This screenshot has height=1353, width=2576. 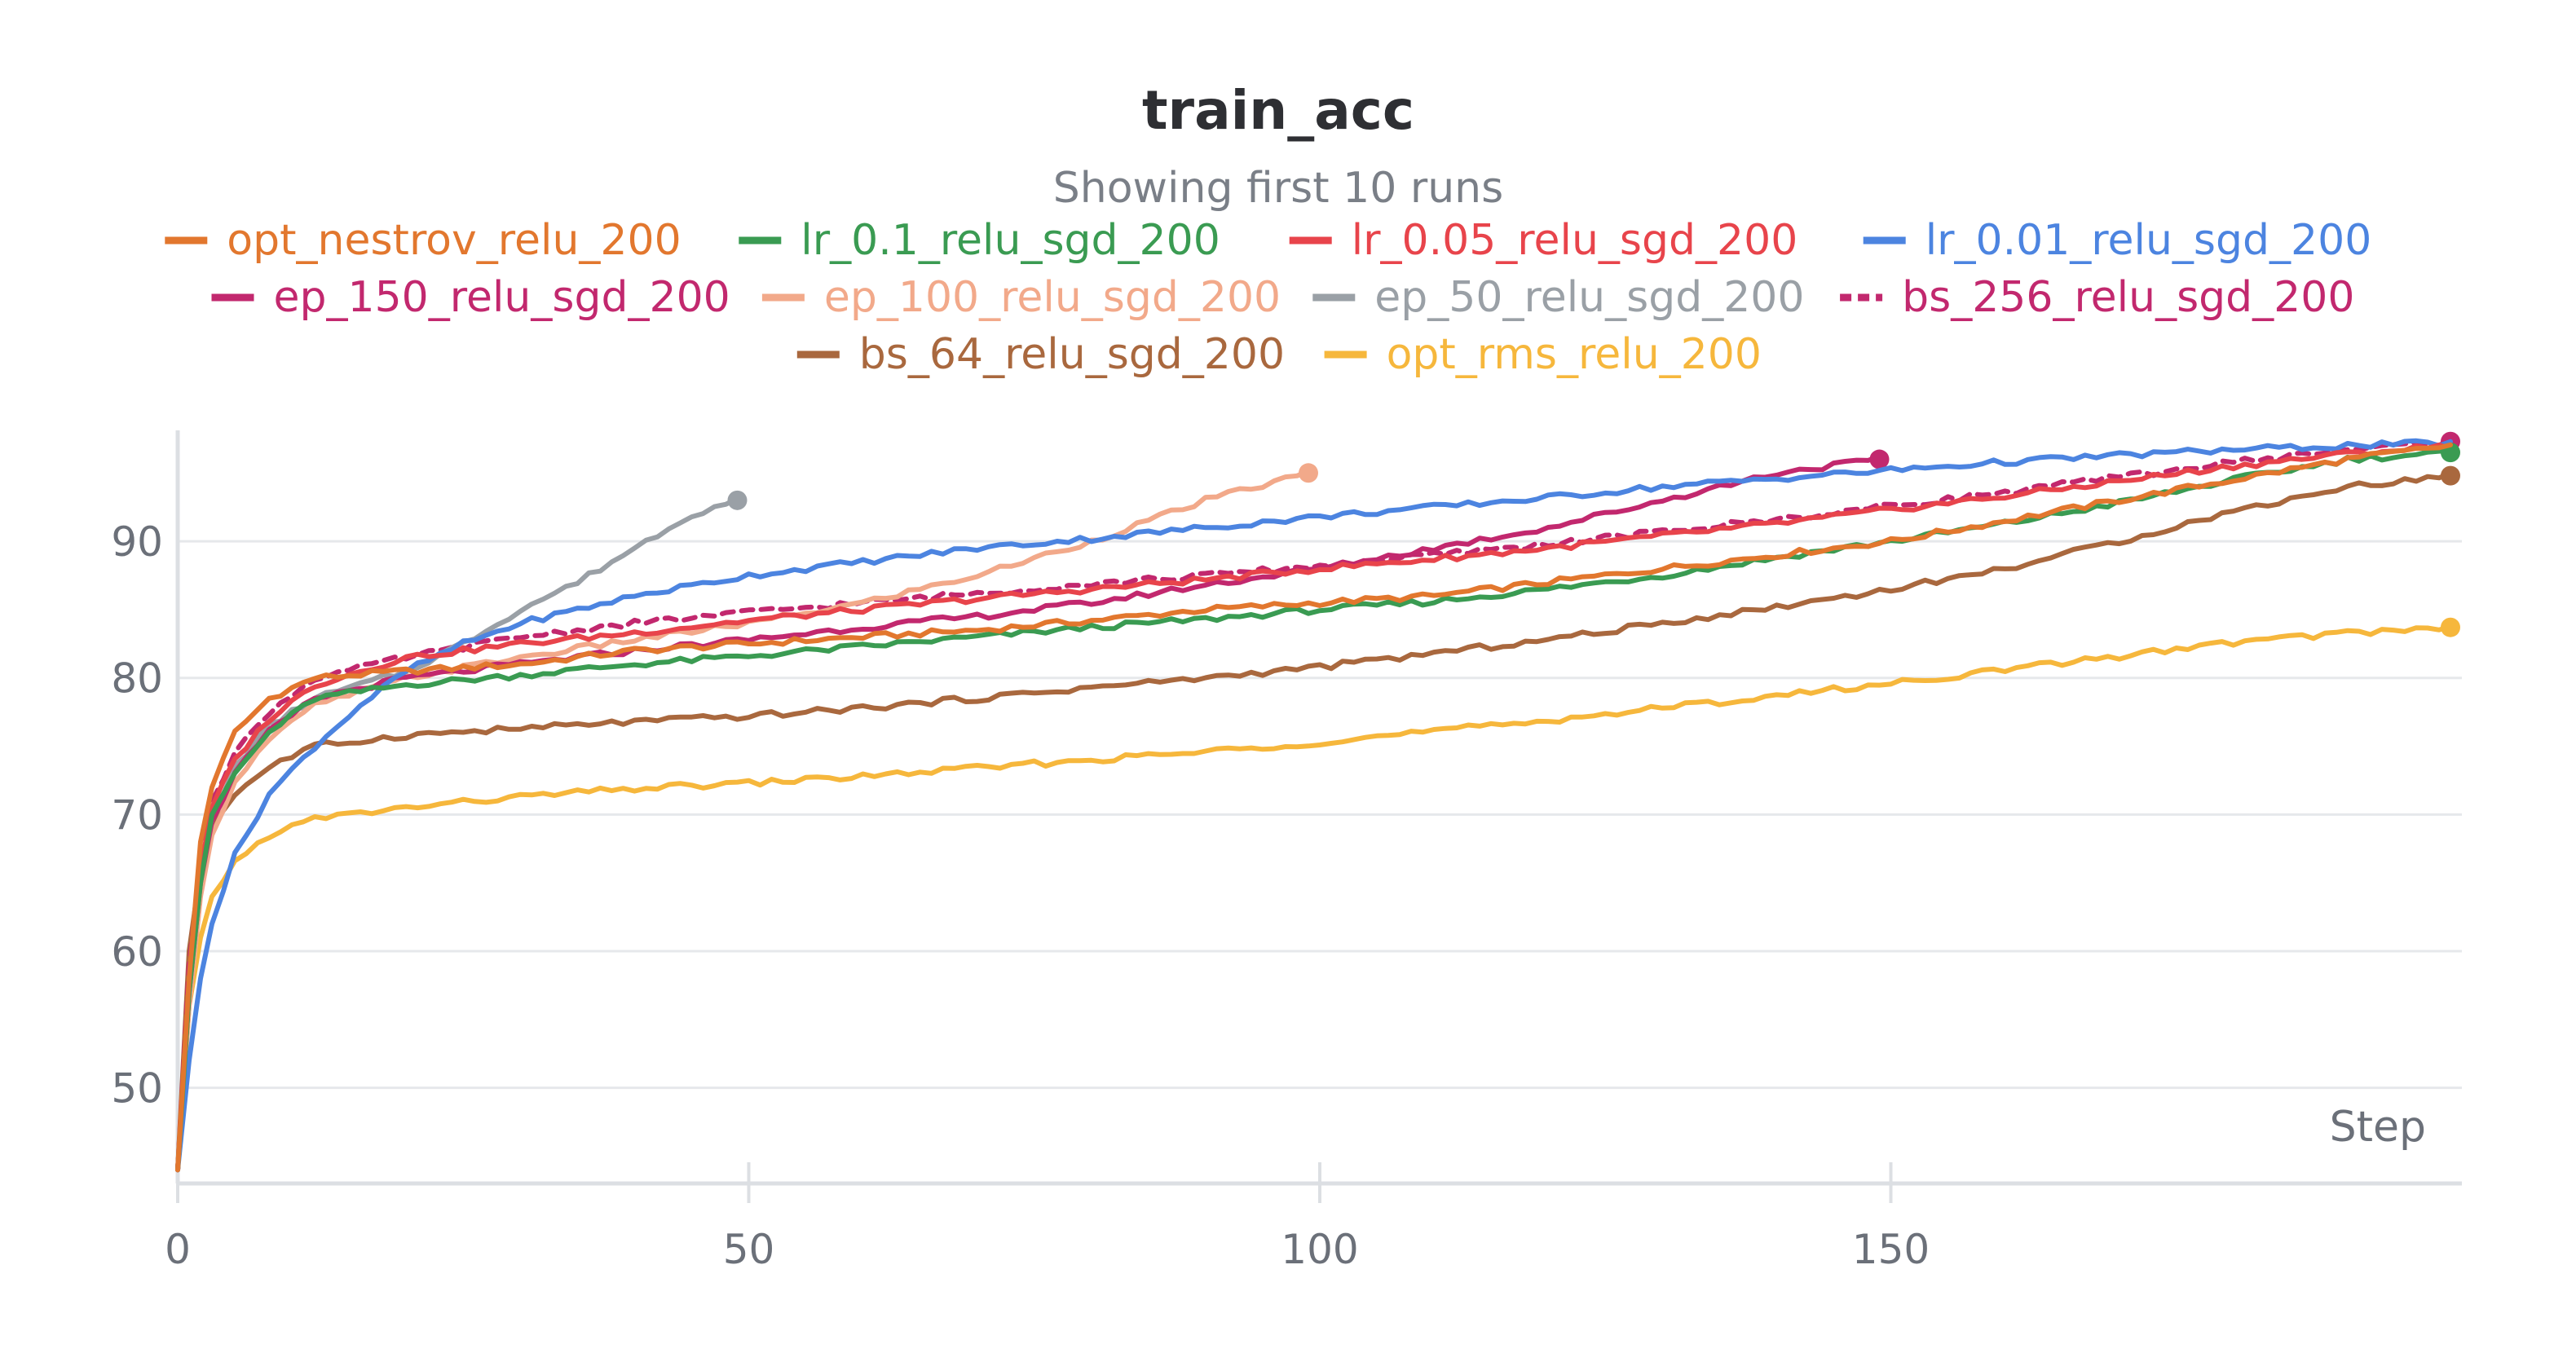 I want to click on legend-label: lr_0.05_relu_sgd_200, so click(x=1575, y=240).